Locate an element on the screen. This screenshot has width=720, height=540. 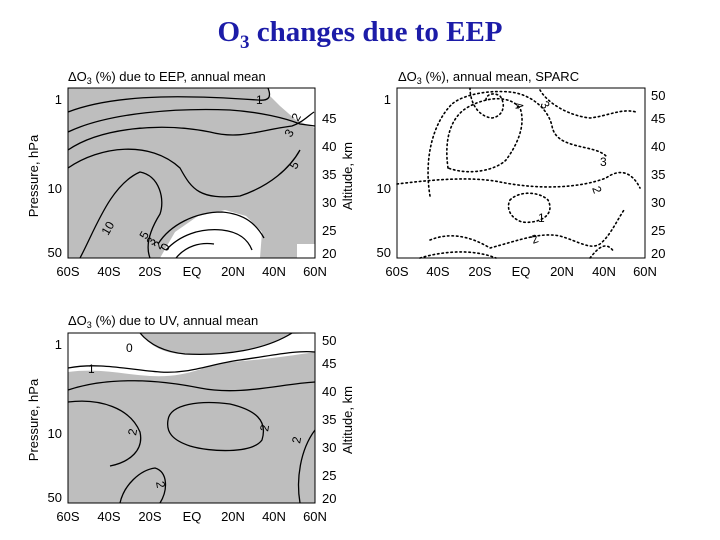
uv-y2-tick: 35 is located at coordinates (329, 419).